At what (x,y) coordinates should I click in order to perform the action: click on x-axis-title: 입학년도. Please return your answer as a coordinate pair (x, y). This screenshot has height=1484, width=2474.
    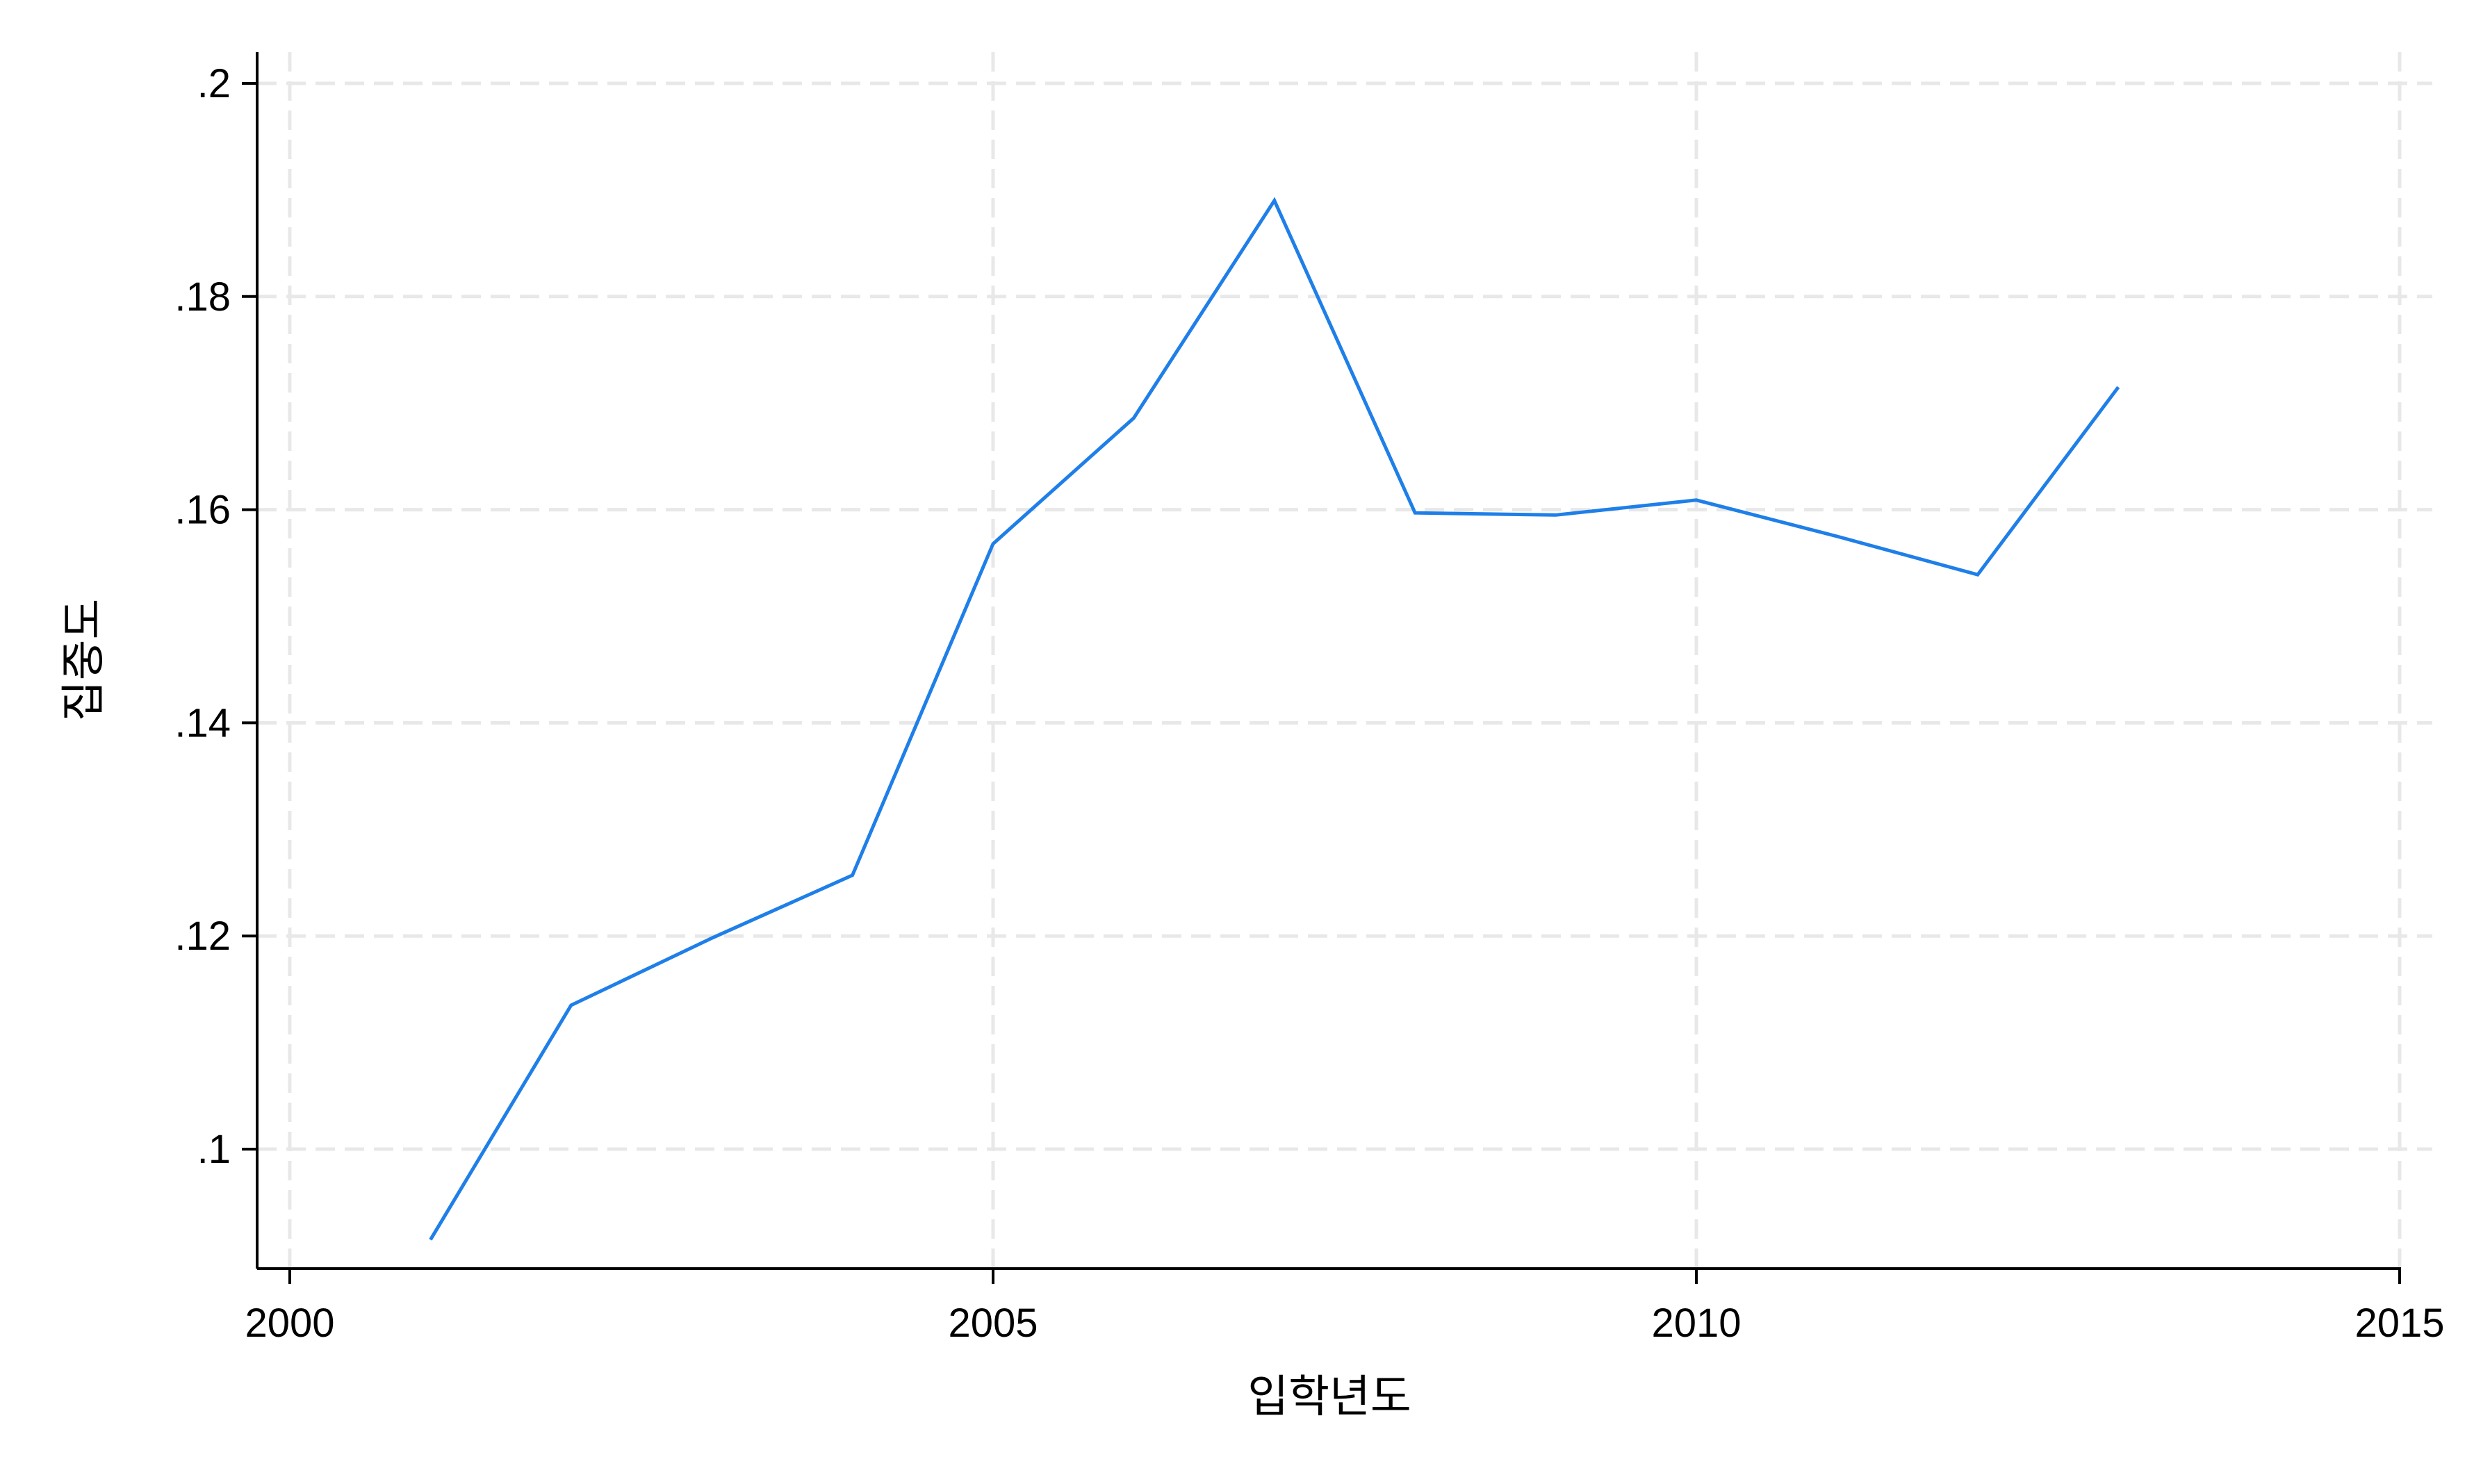
    Looking at the image, I should click on (1329, 1397).